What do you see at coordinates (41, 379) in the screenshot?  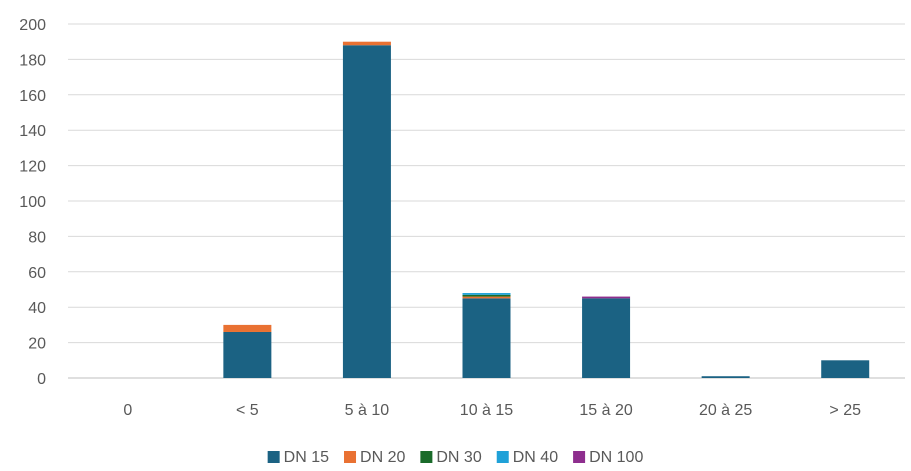 I see `y-tick-label: 0` at bounding box center [41, 379].